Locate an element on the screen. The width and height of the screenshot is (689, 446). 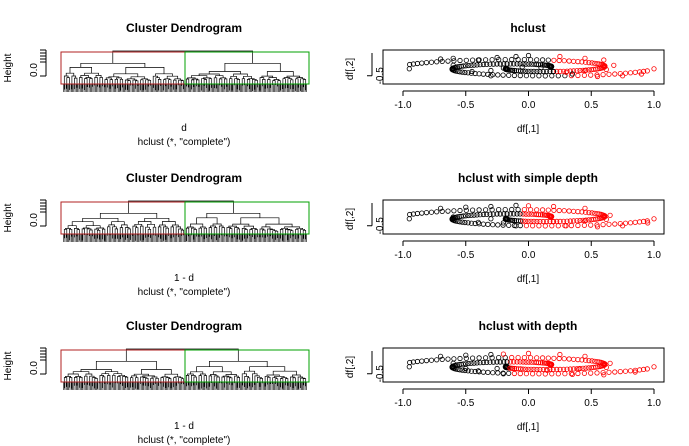
scatter-xlabel: df[,1] is located at coordinates (528, 427).